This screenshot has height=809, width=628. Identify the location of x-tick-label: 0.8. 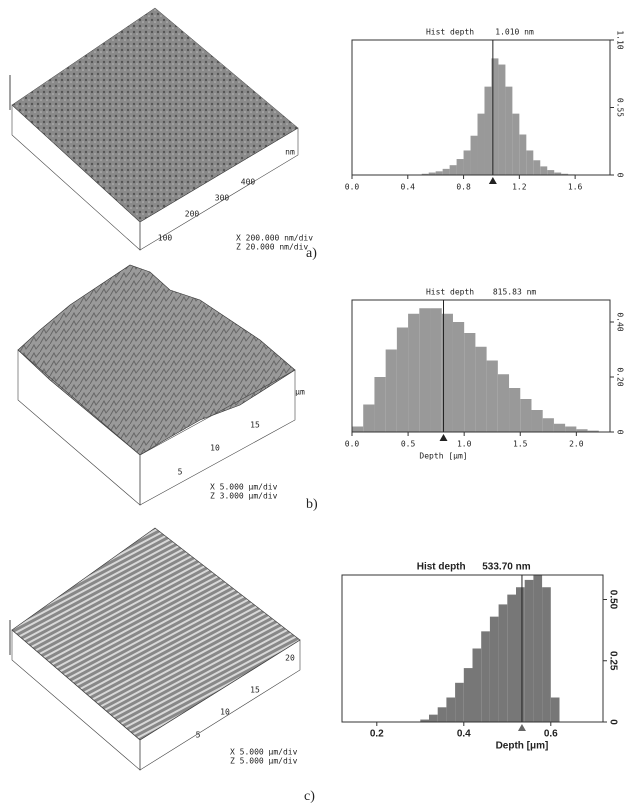
(463, 187).